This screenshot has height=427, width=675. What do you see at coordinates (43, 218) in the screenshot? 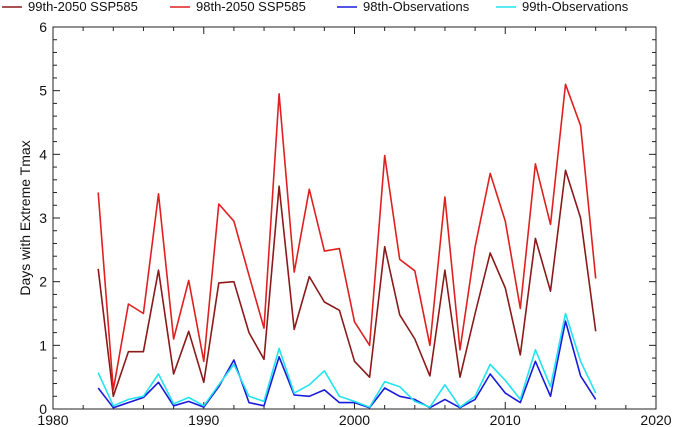
I see `y-tick-label: 3` at bounding box center [43, 218].